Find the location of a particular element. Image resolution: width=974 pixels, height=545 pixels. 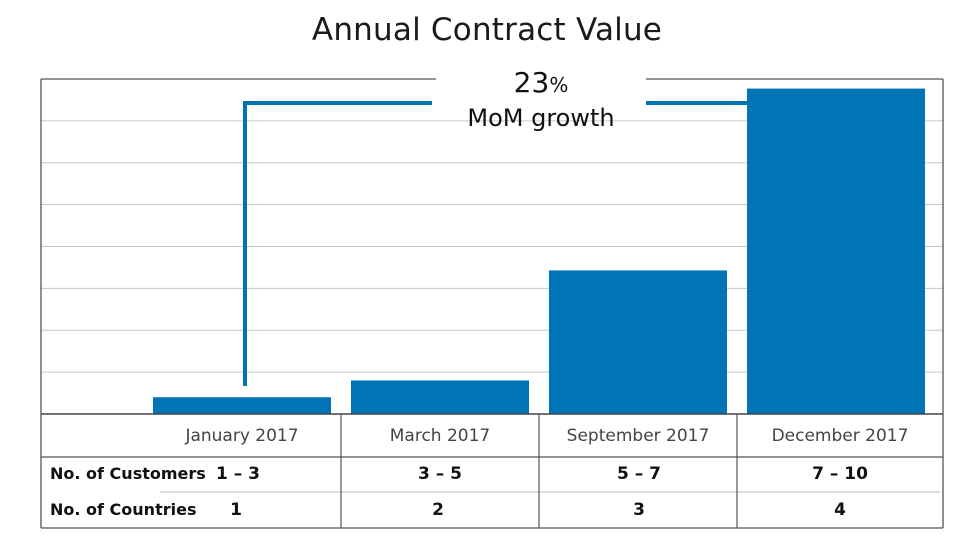

customers-row-label: No. of Customers is located at coordinates (128, 473).